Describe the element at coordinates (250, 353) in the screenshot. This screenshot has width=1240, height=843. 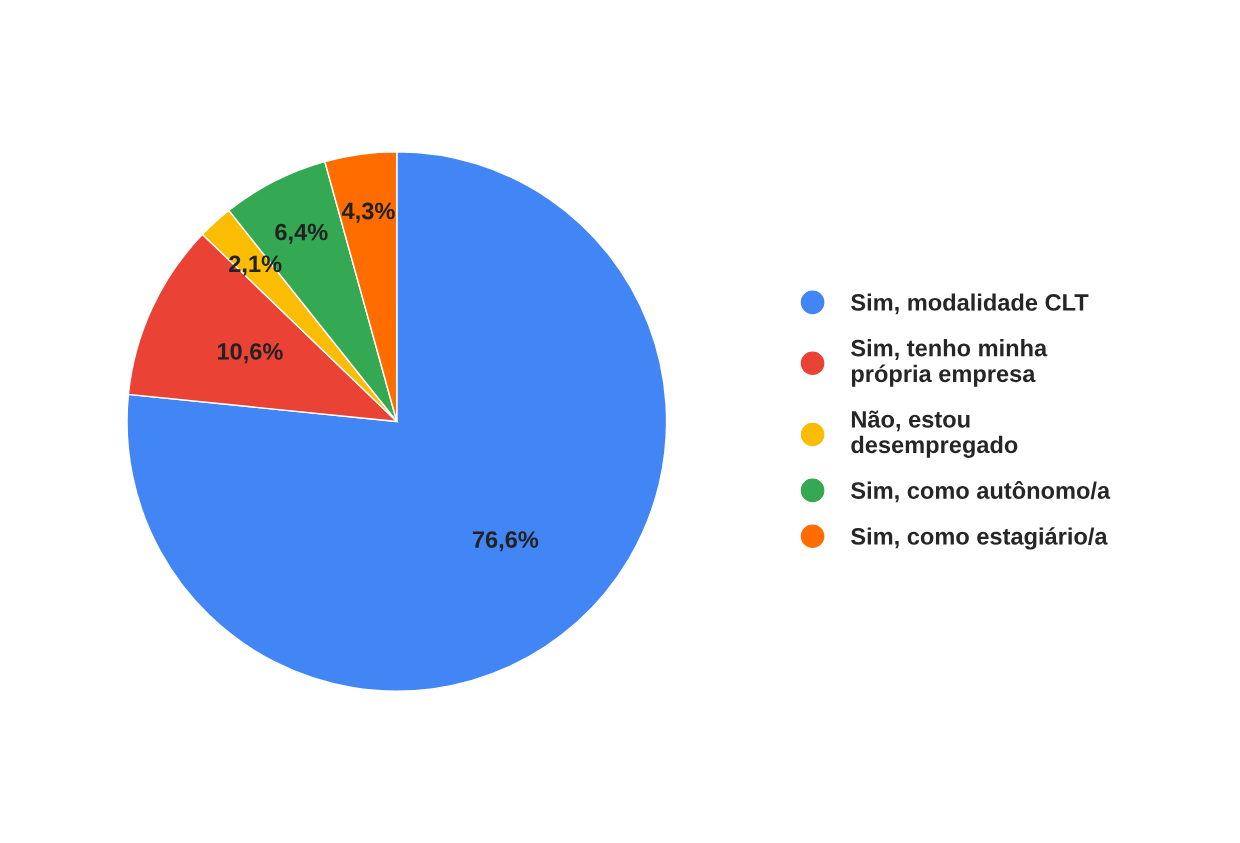
I see `data-label: 10,6%` at that location.